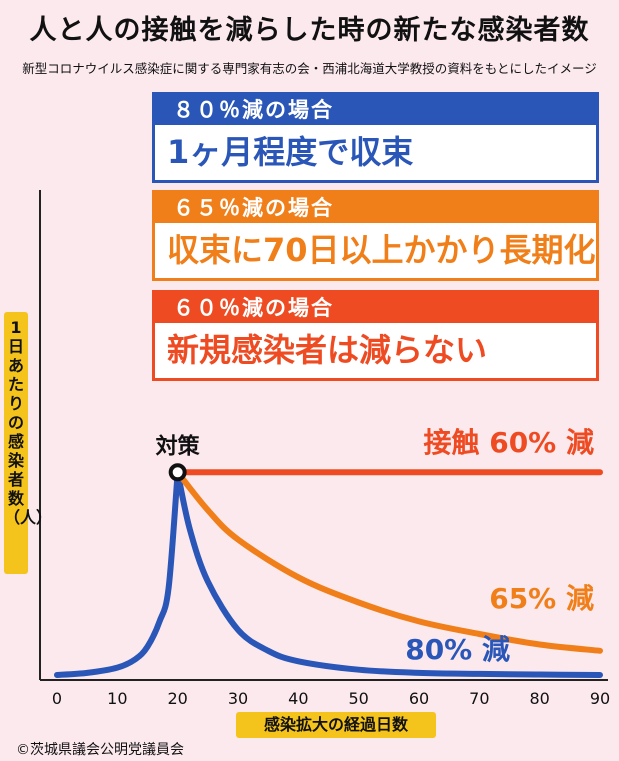 The width and height of the screenshot is (619, 761). I want to click on series-label-65: 65% 減, so click(541, 598).